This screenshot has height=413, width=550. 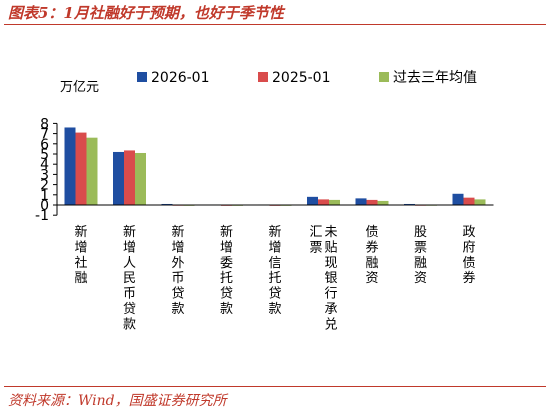 What do you see at coordinates (80, 263) in the screenshot?
I see `x-tick-label-char: 社` at bounding box center [80, 263].